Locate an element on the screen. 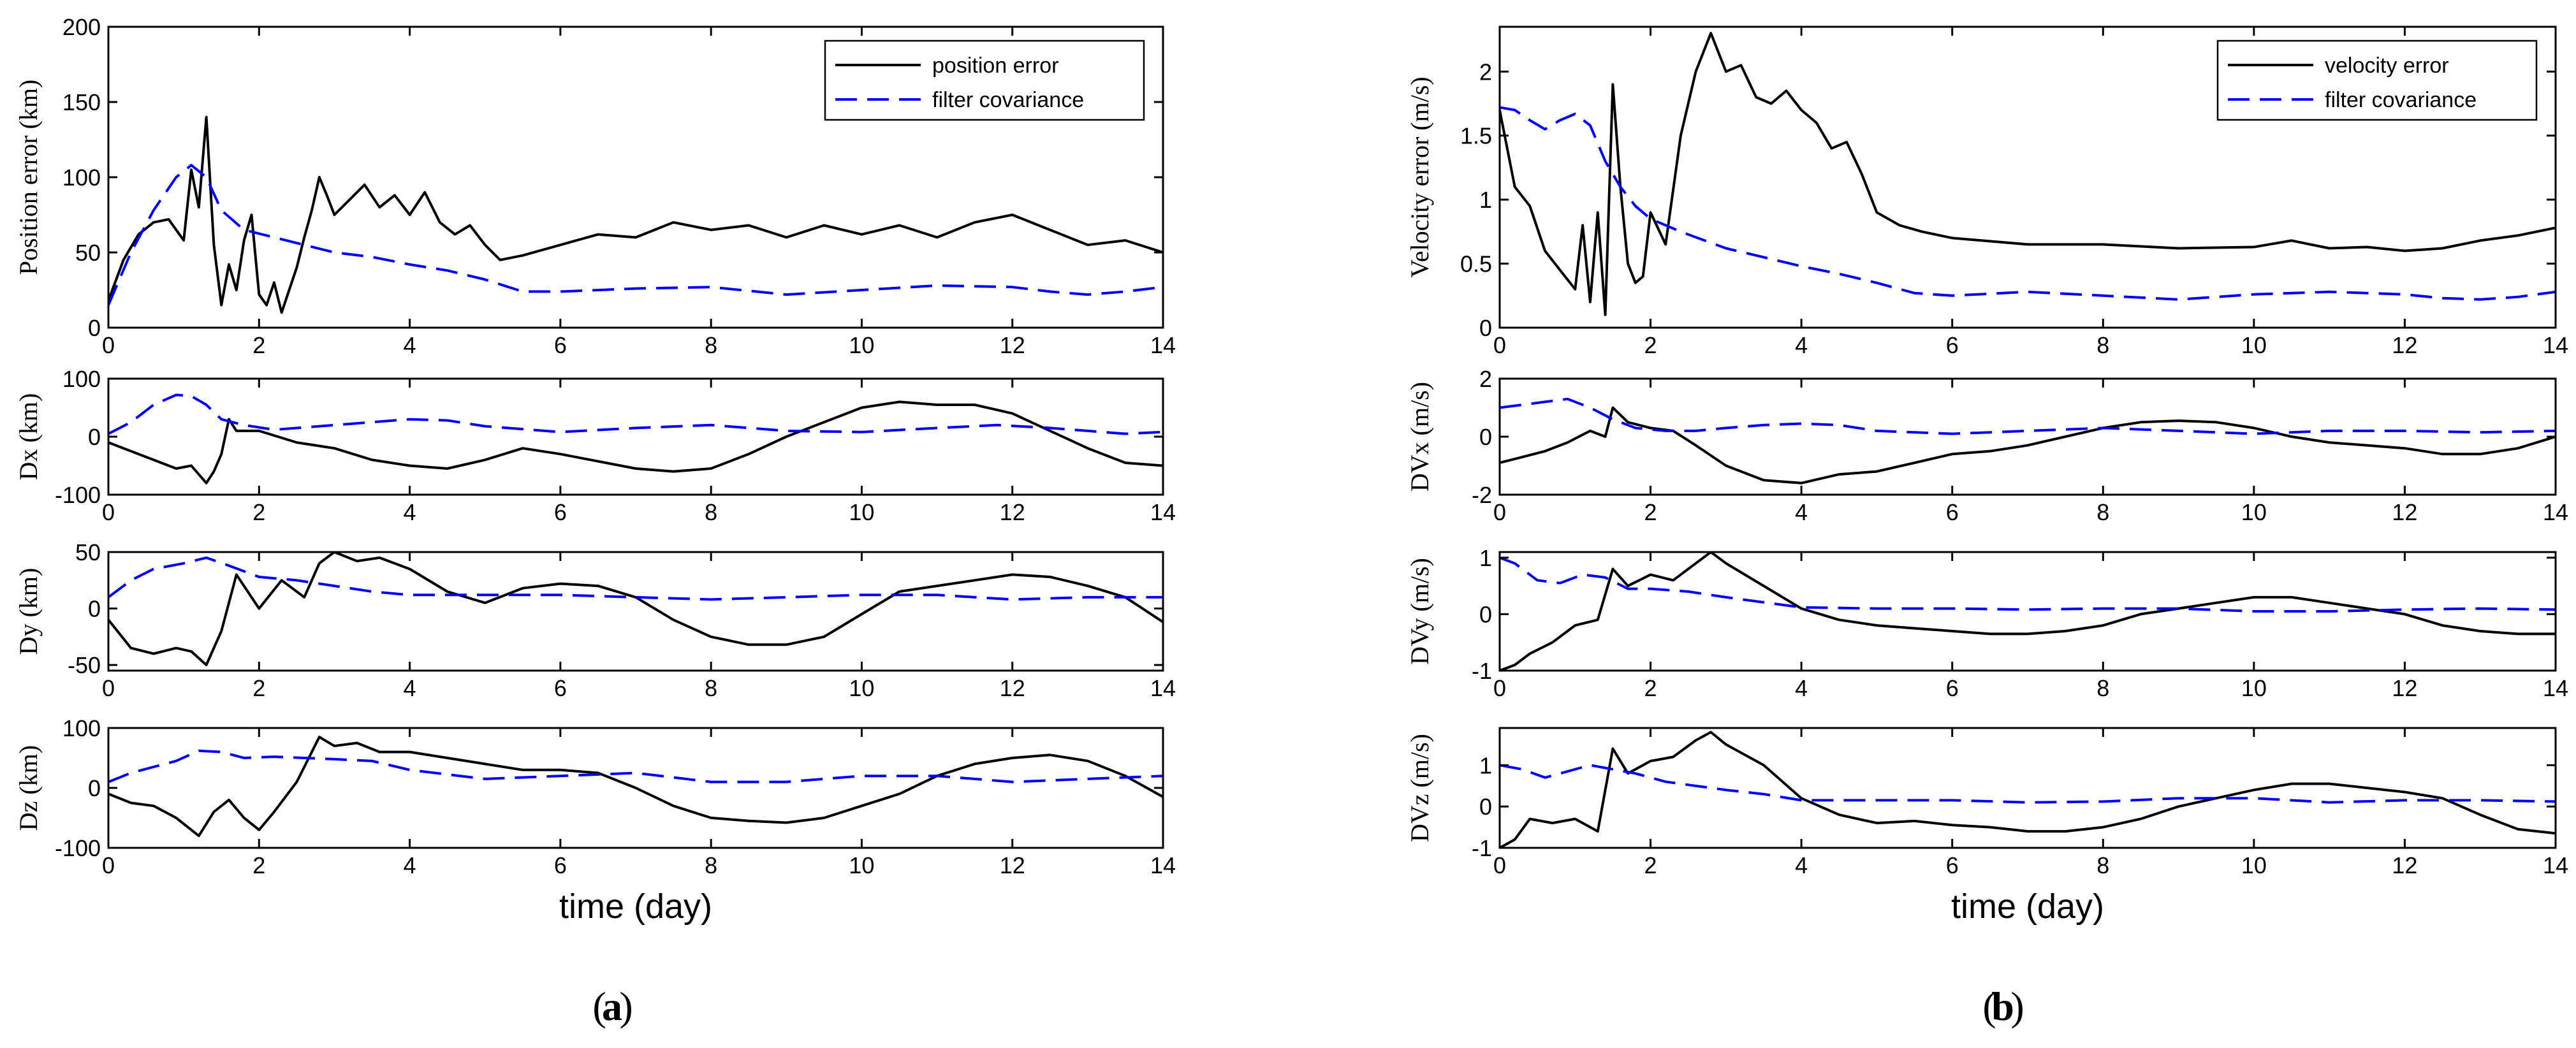  panel-label-a: ( a ) is located at coordinates (612, 1006).